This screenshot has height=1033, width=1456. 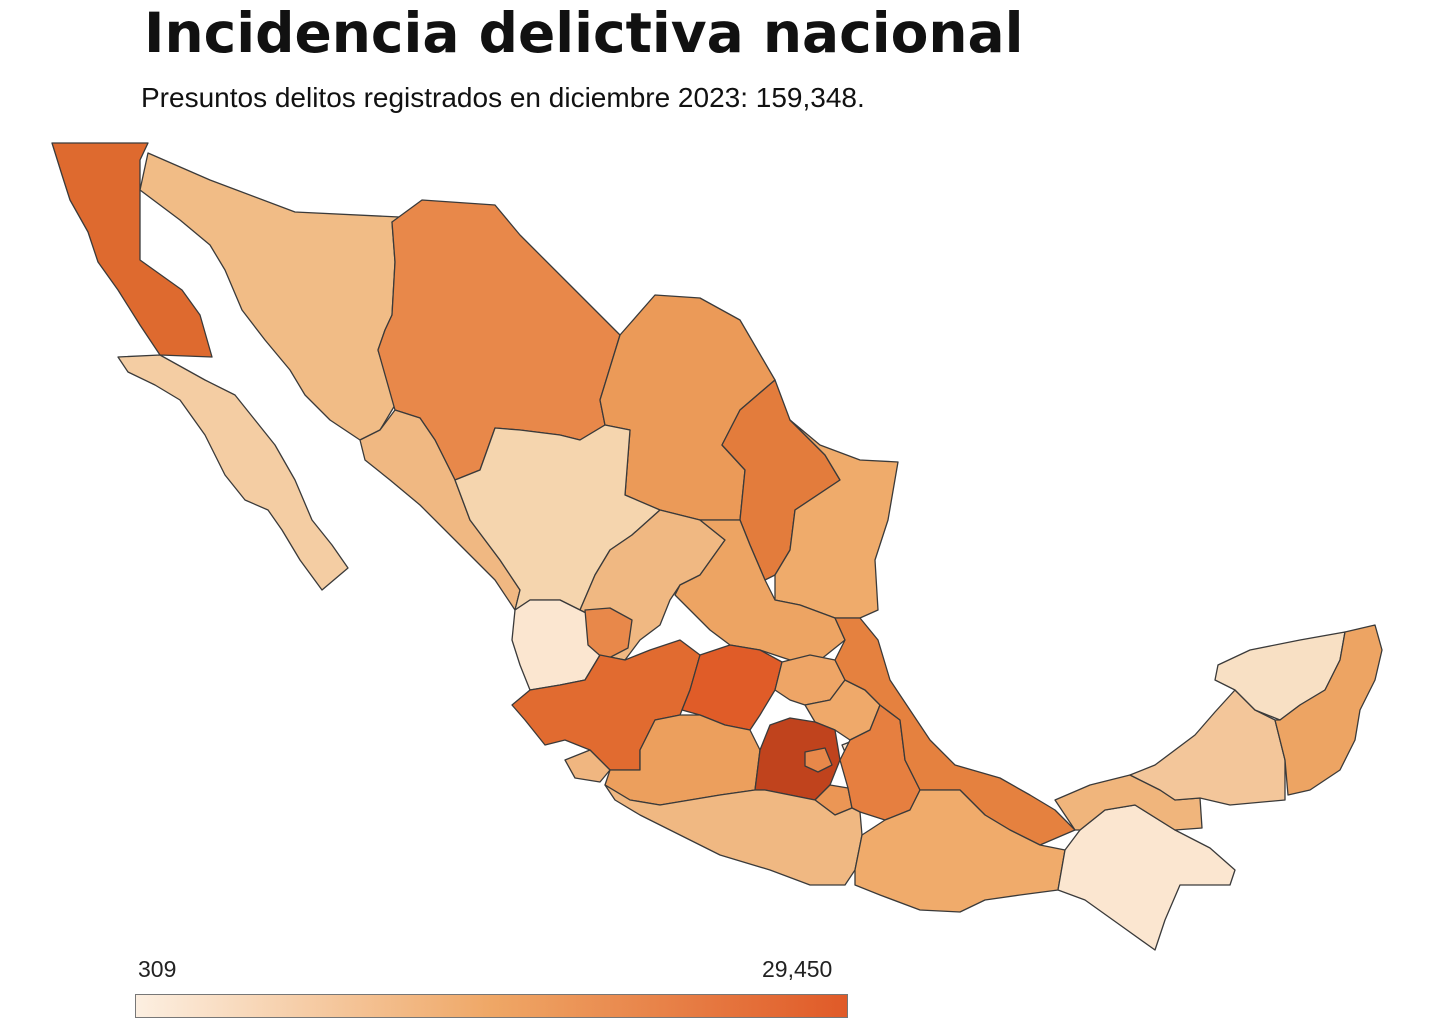 What do you see at coordinates (818, 760) in the screenshot?
I see `state-ciudad-de-mexico` at bounding box center [818, 760].